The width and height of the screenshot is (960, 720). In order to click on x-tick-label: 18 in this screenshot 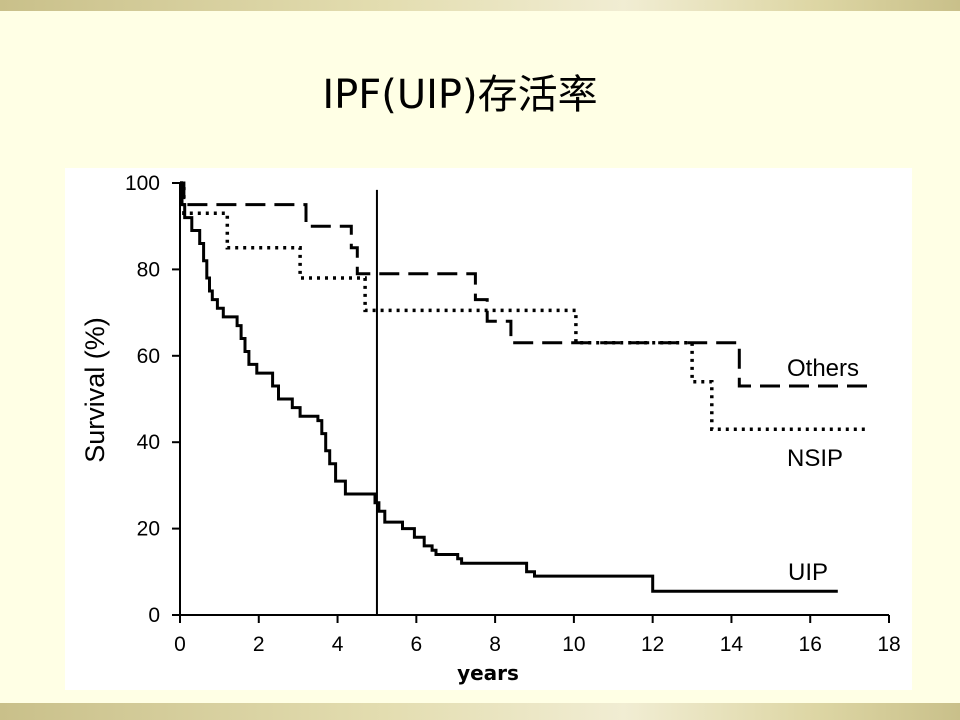, I will do `click(888, 644)`.